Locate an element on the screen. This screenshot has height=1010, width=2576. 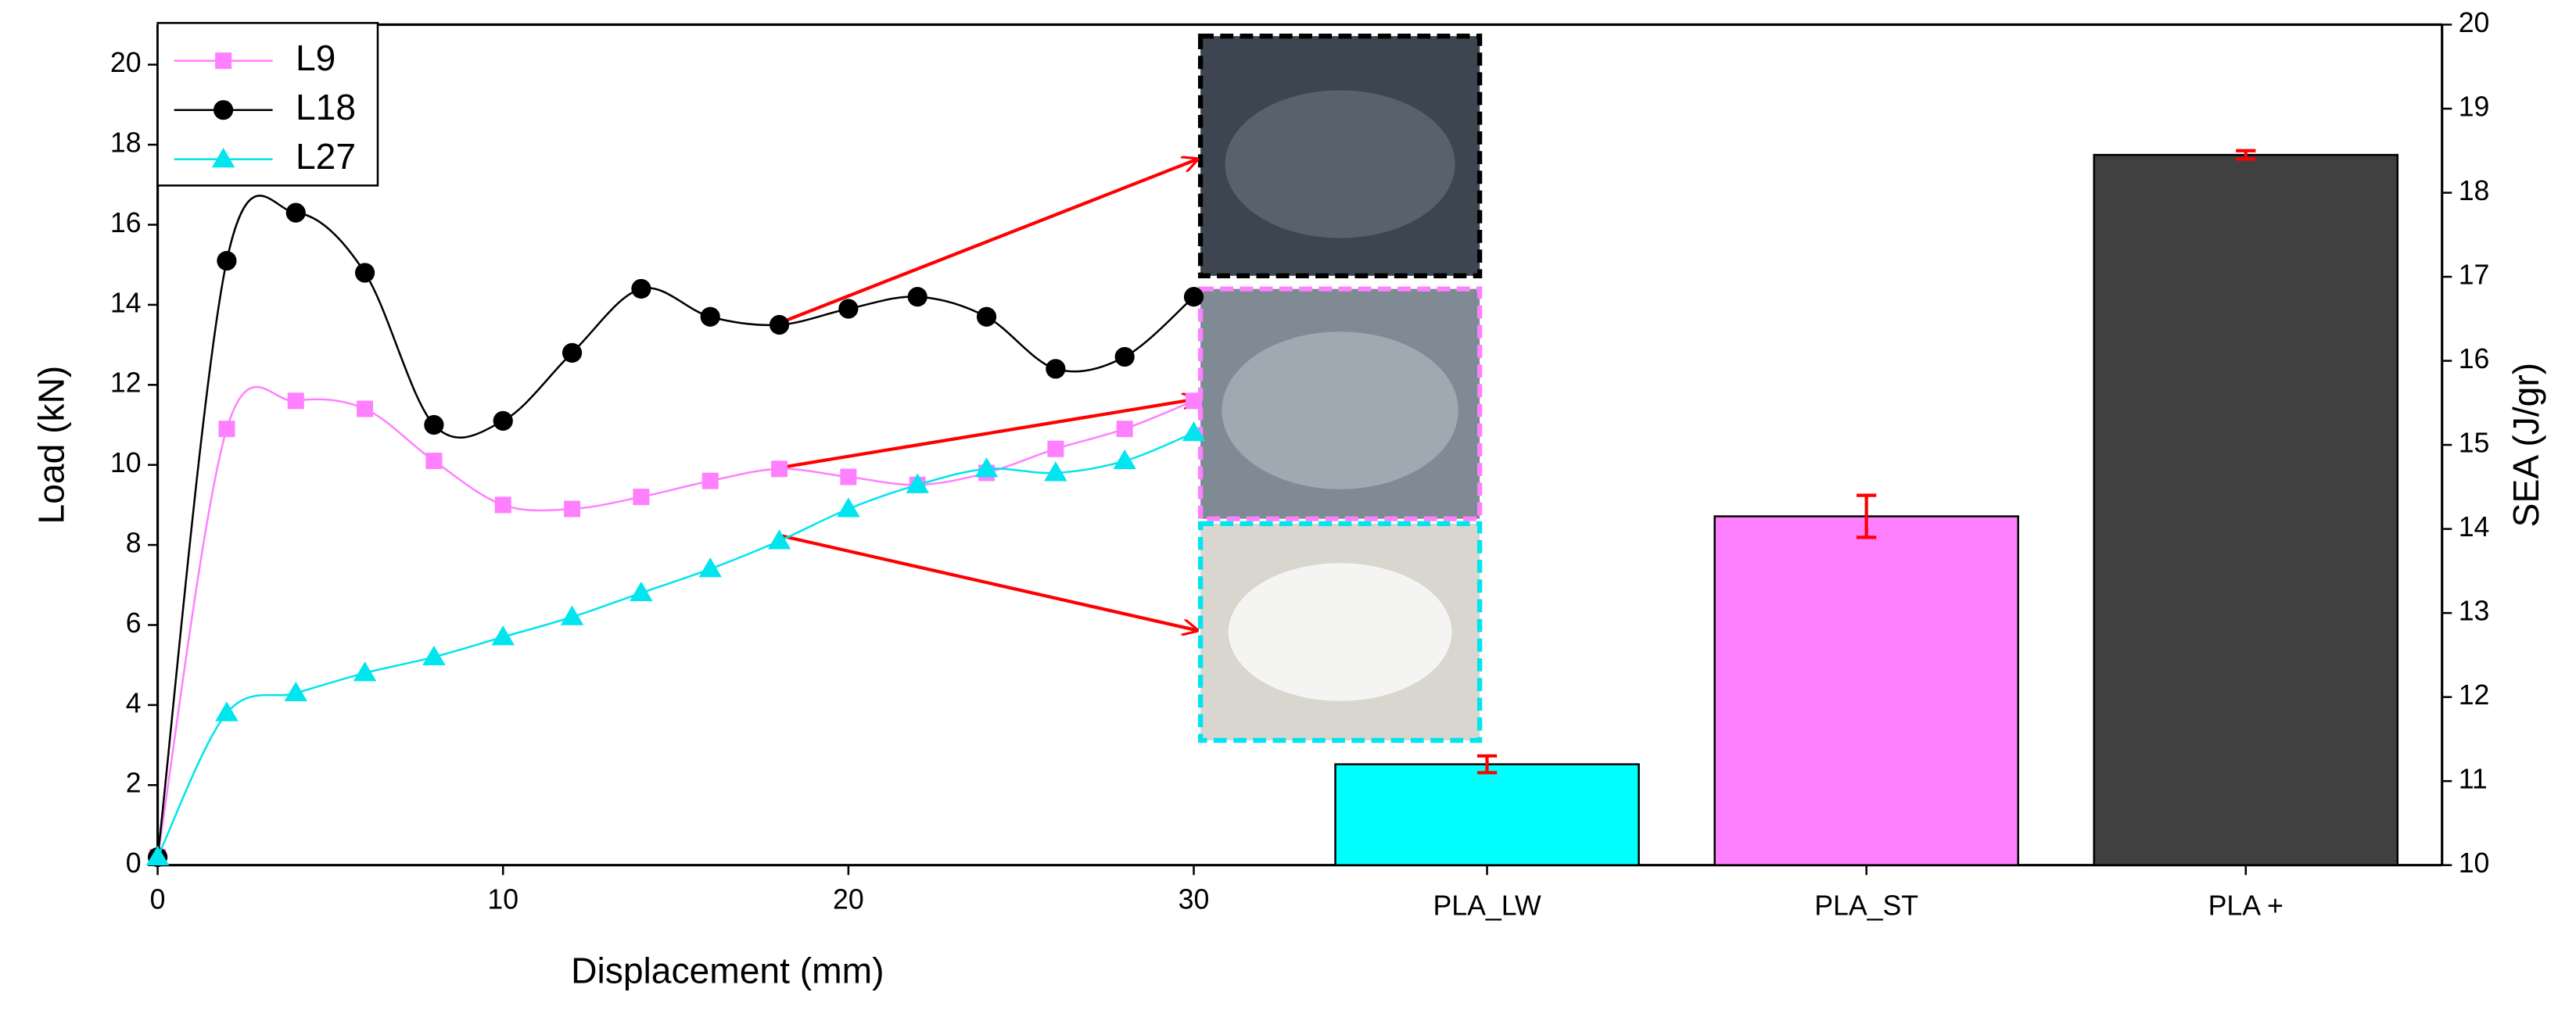
x-tick-label: PLA_LW is located at coordinates (1487, 906).